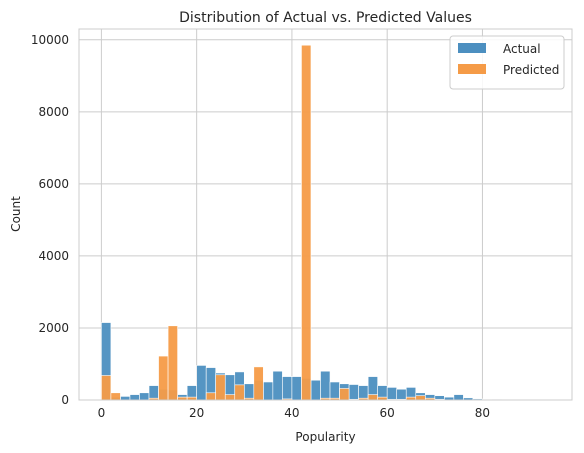 This screenshot has height=453, width=584. I want to click on x-tick-label: 0, so click(102, 413).